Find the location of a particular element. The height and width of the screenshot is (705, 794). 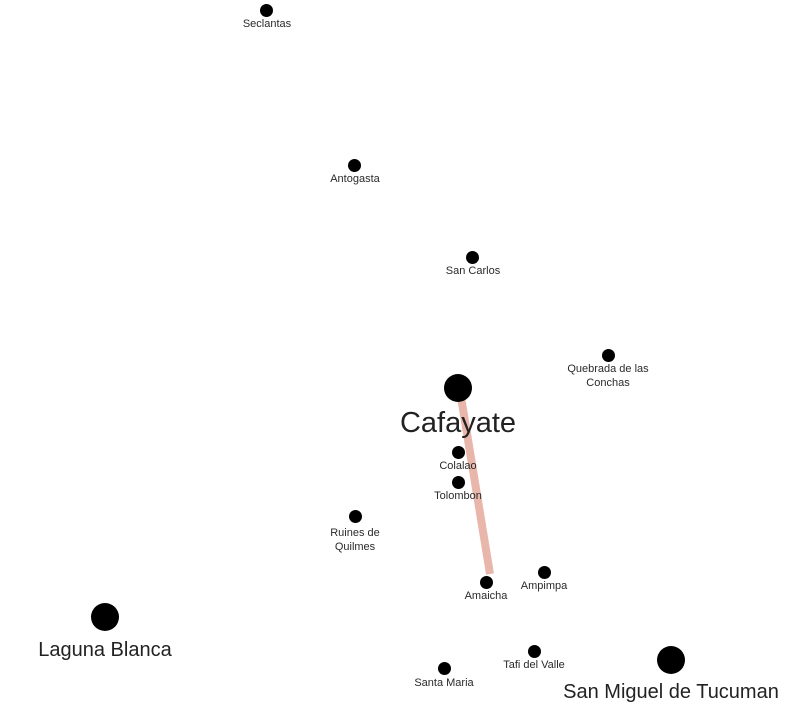

place-label: Ampimpa is located at coordinates (544, 586).